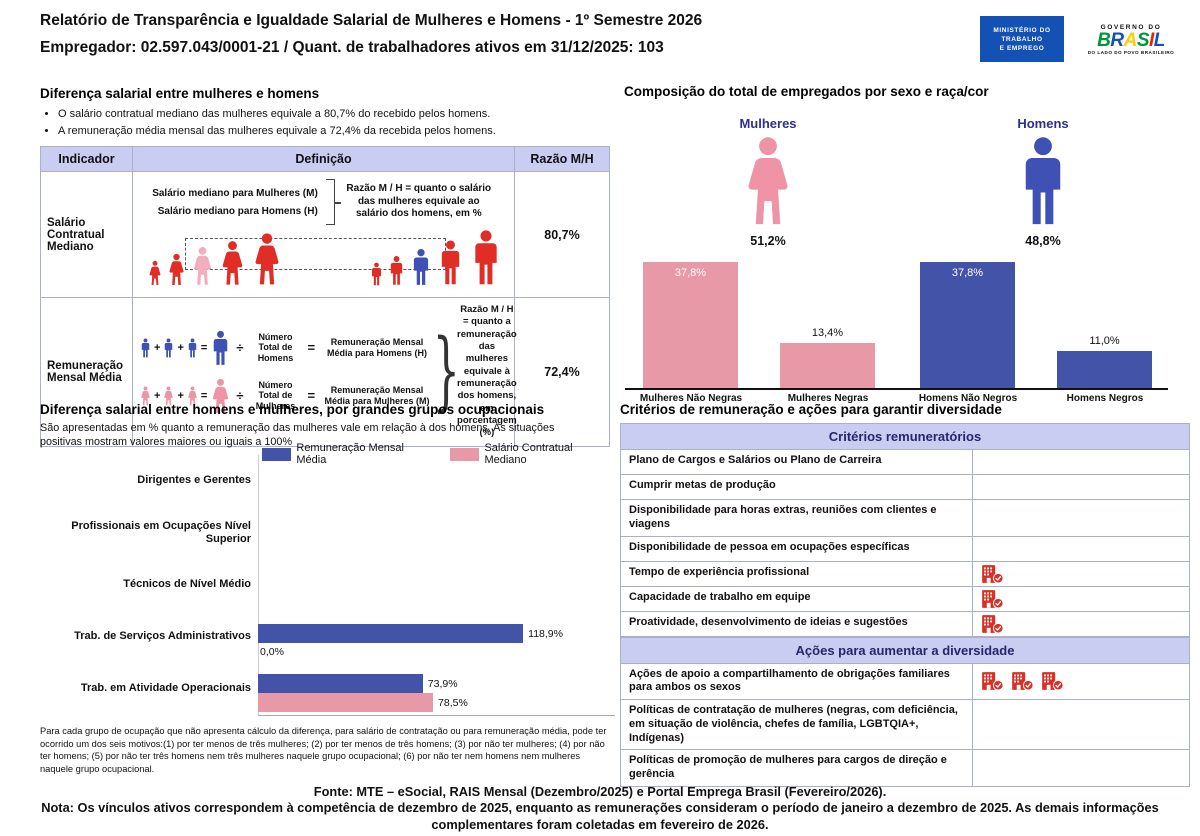 This screenshot has height=836, width=1200. Describe the element at coordinates (194, 480) in the screenshot. I see `category-label: Dirigentes e Gerentes` at that location.